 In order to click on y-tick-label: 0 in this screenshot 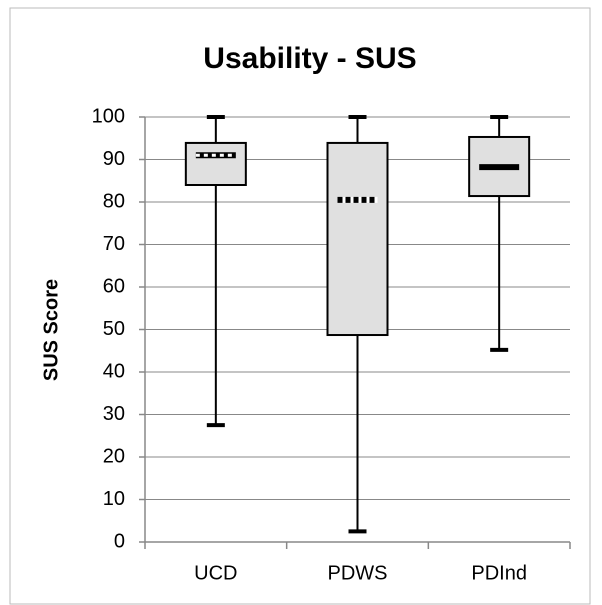, I will do `click(119, 541)`.